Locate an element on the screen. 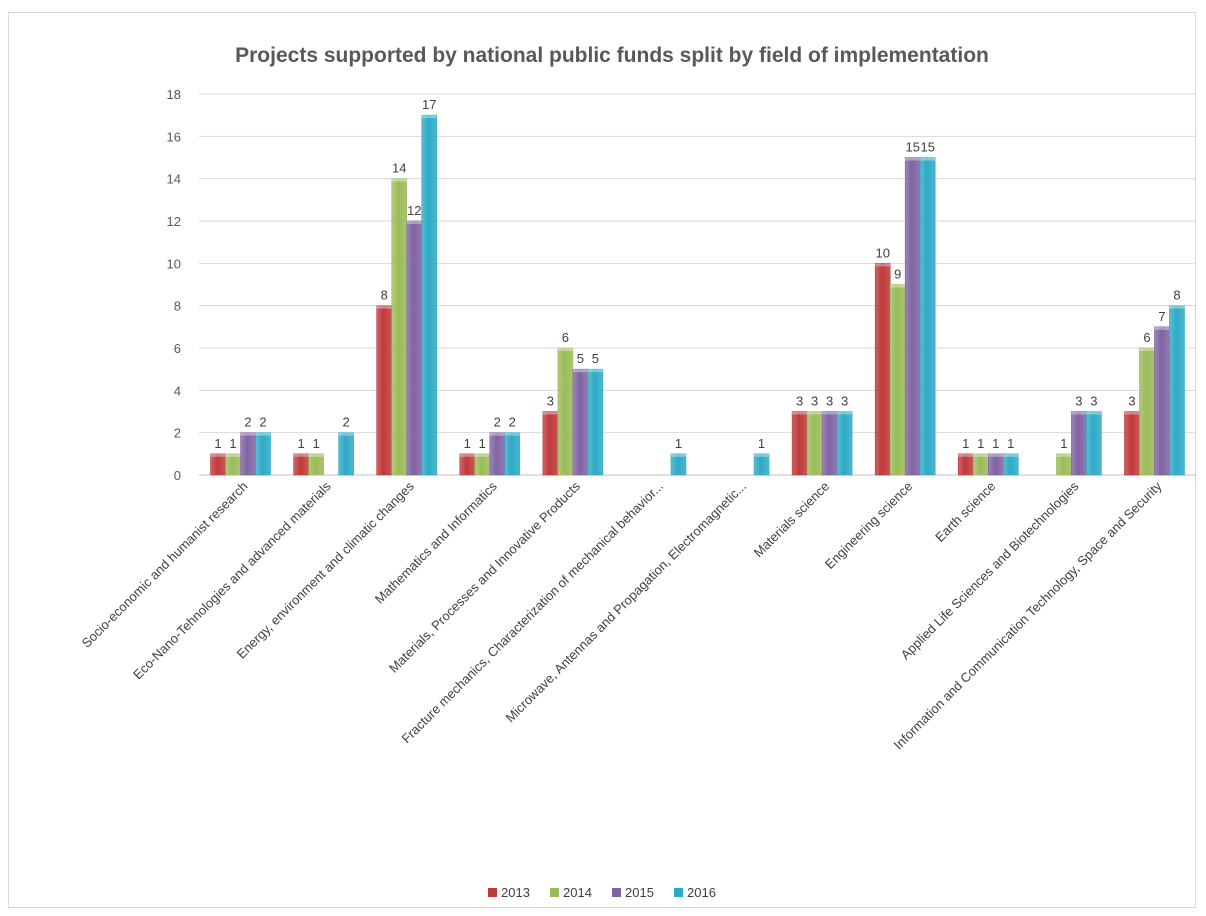  data-label: 8 is located at coordinates (1176, 295).